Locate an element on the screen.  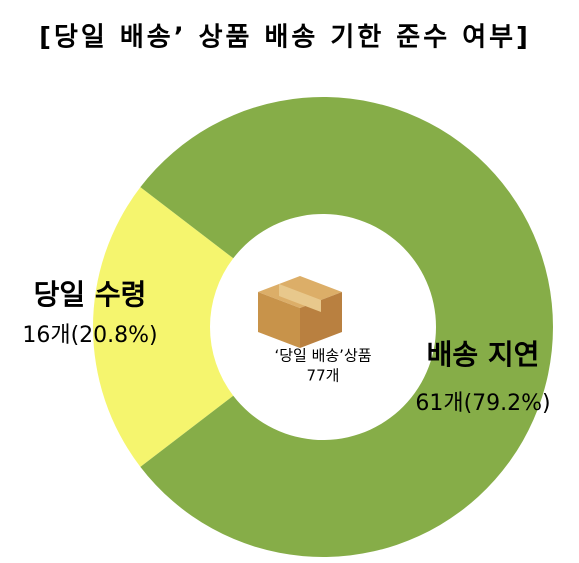
slice is located at coordinates (163, 327).